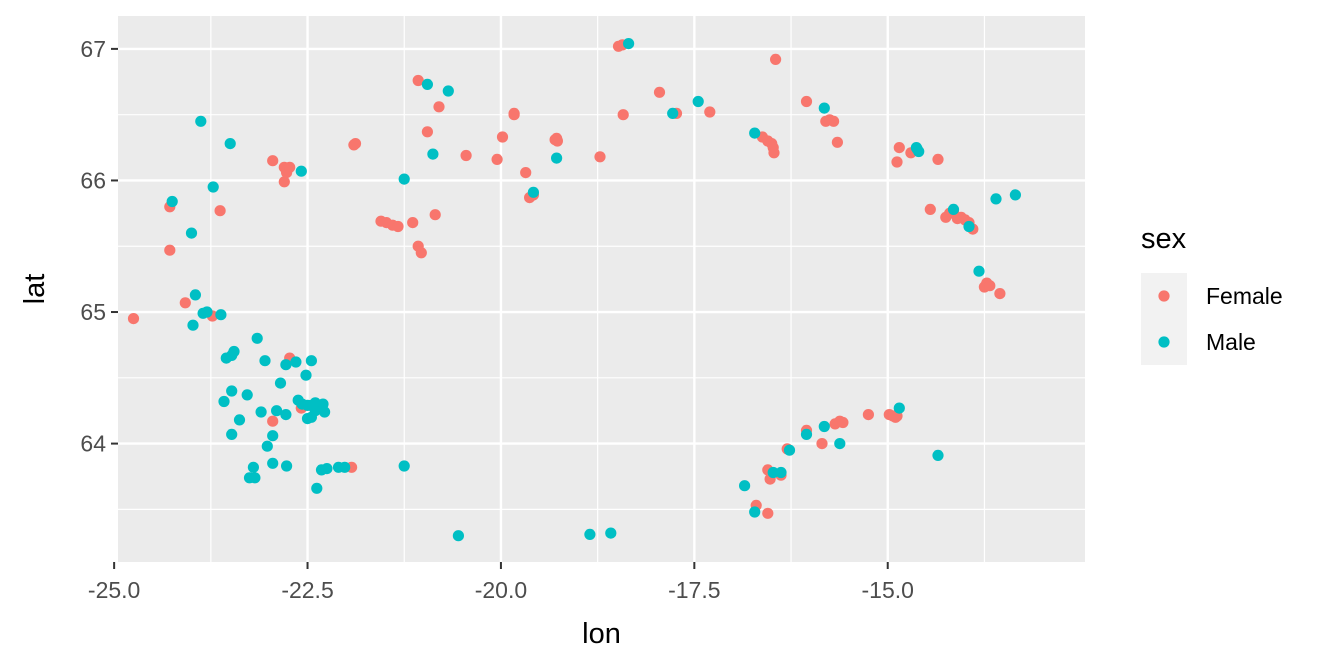 The height and width of the screenshot is (672, 1344). What do you see at coordinates (888, 590) in the screenshot?
I see `x-tick-label: -15.0` at bounding box center [888, 590].